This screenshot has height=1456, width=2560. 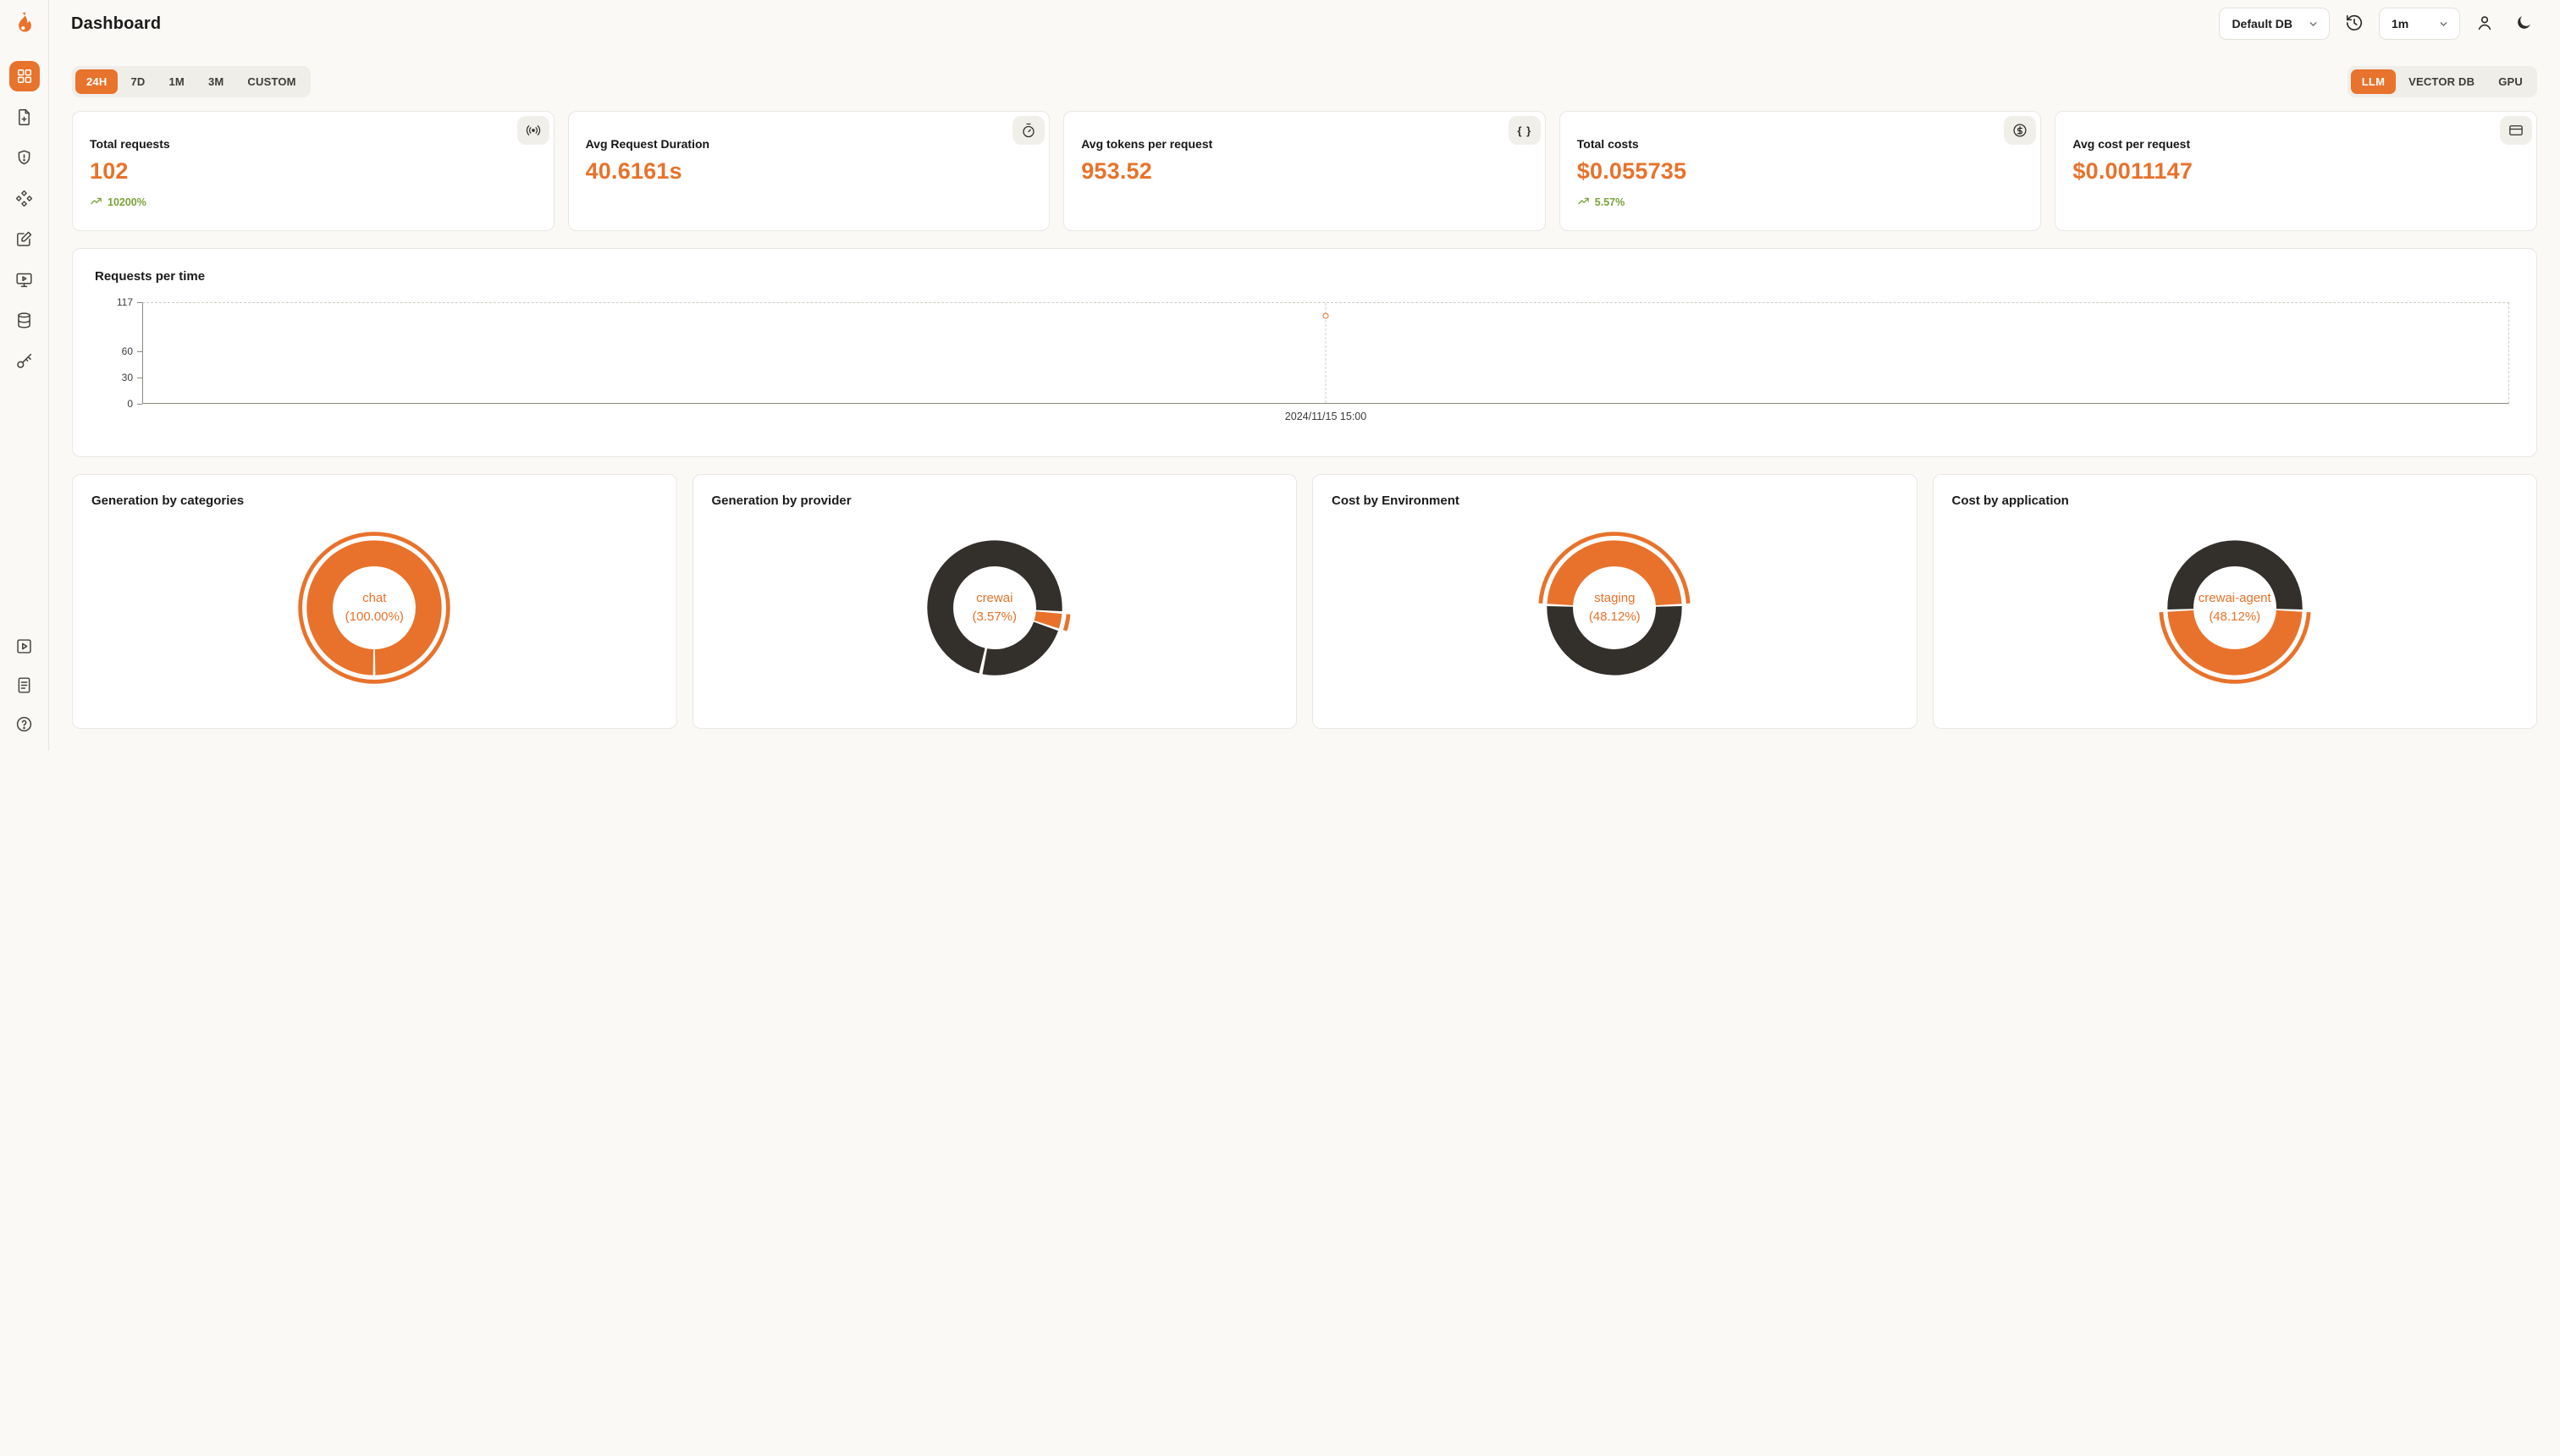 I want to click on sidebar-item-dashboard, so click(x=24, y=76).